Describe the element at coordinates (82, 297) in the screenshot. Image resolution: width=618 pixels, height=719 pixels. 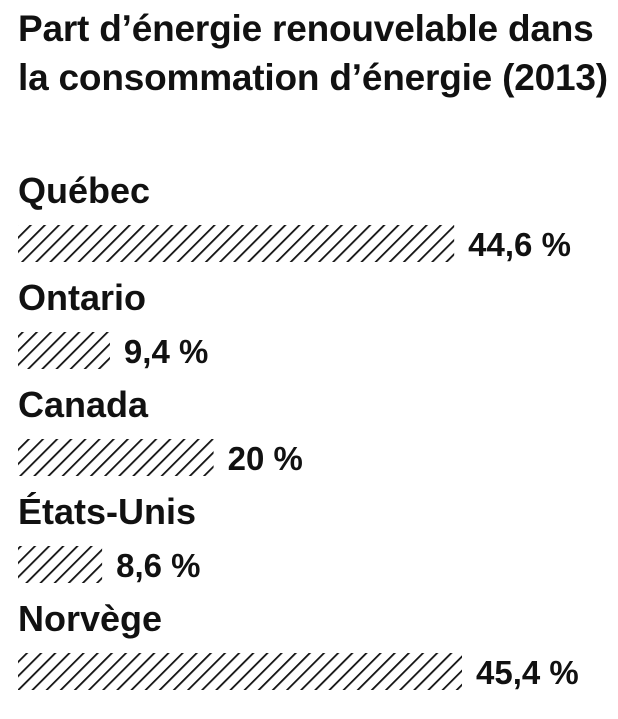
I see `category-label: Ontario` at that location.